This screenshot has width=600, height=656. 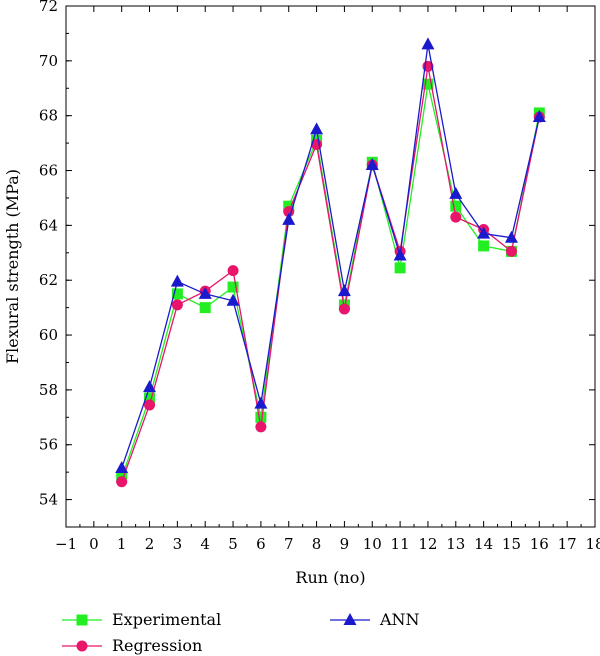 I want to click on x-tick-label: 15, so click(x=511, y=544).